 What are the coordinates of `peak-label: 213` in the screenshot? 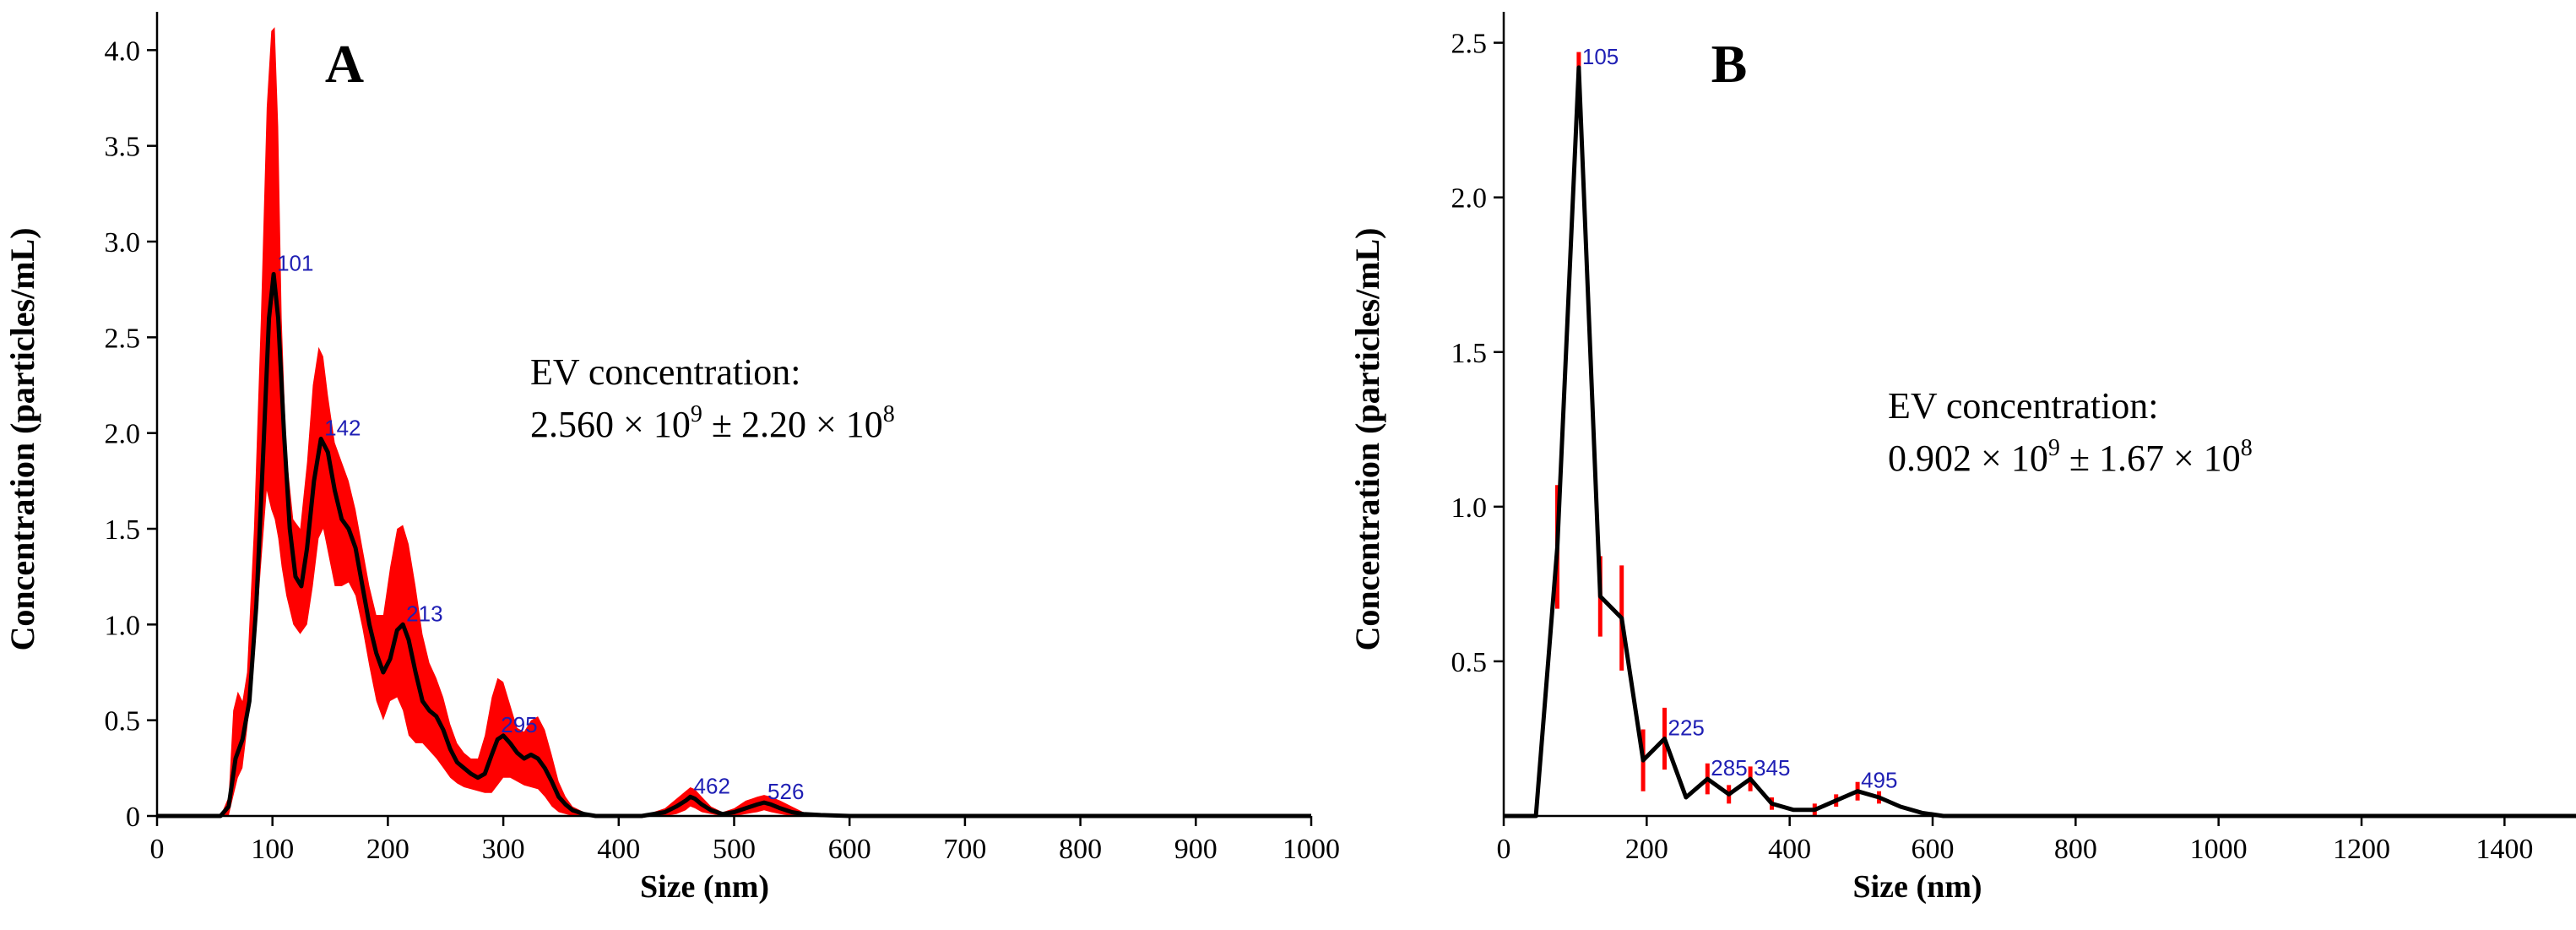 It's located at (424, 613).